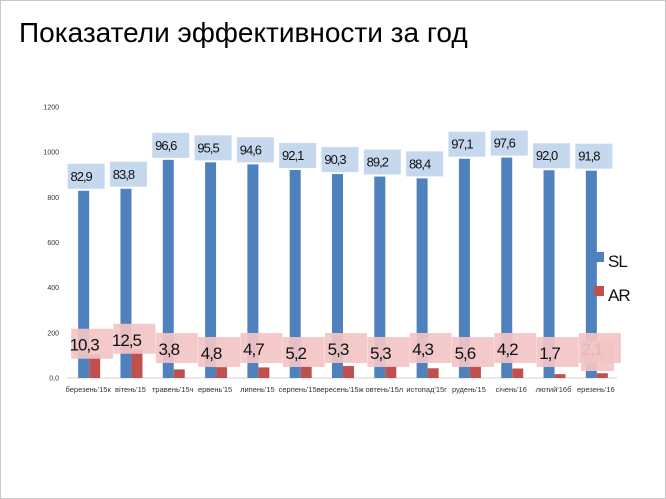 The width and height of the screenshot is (666, 499). I want to click on y-tick-label: 600, so click(53, 243).